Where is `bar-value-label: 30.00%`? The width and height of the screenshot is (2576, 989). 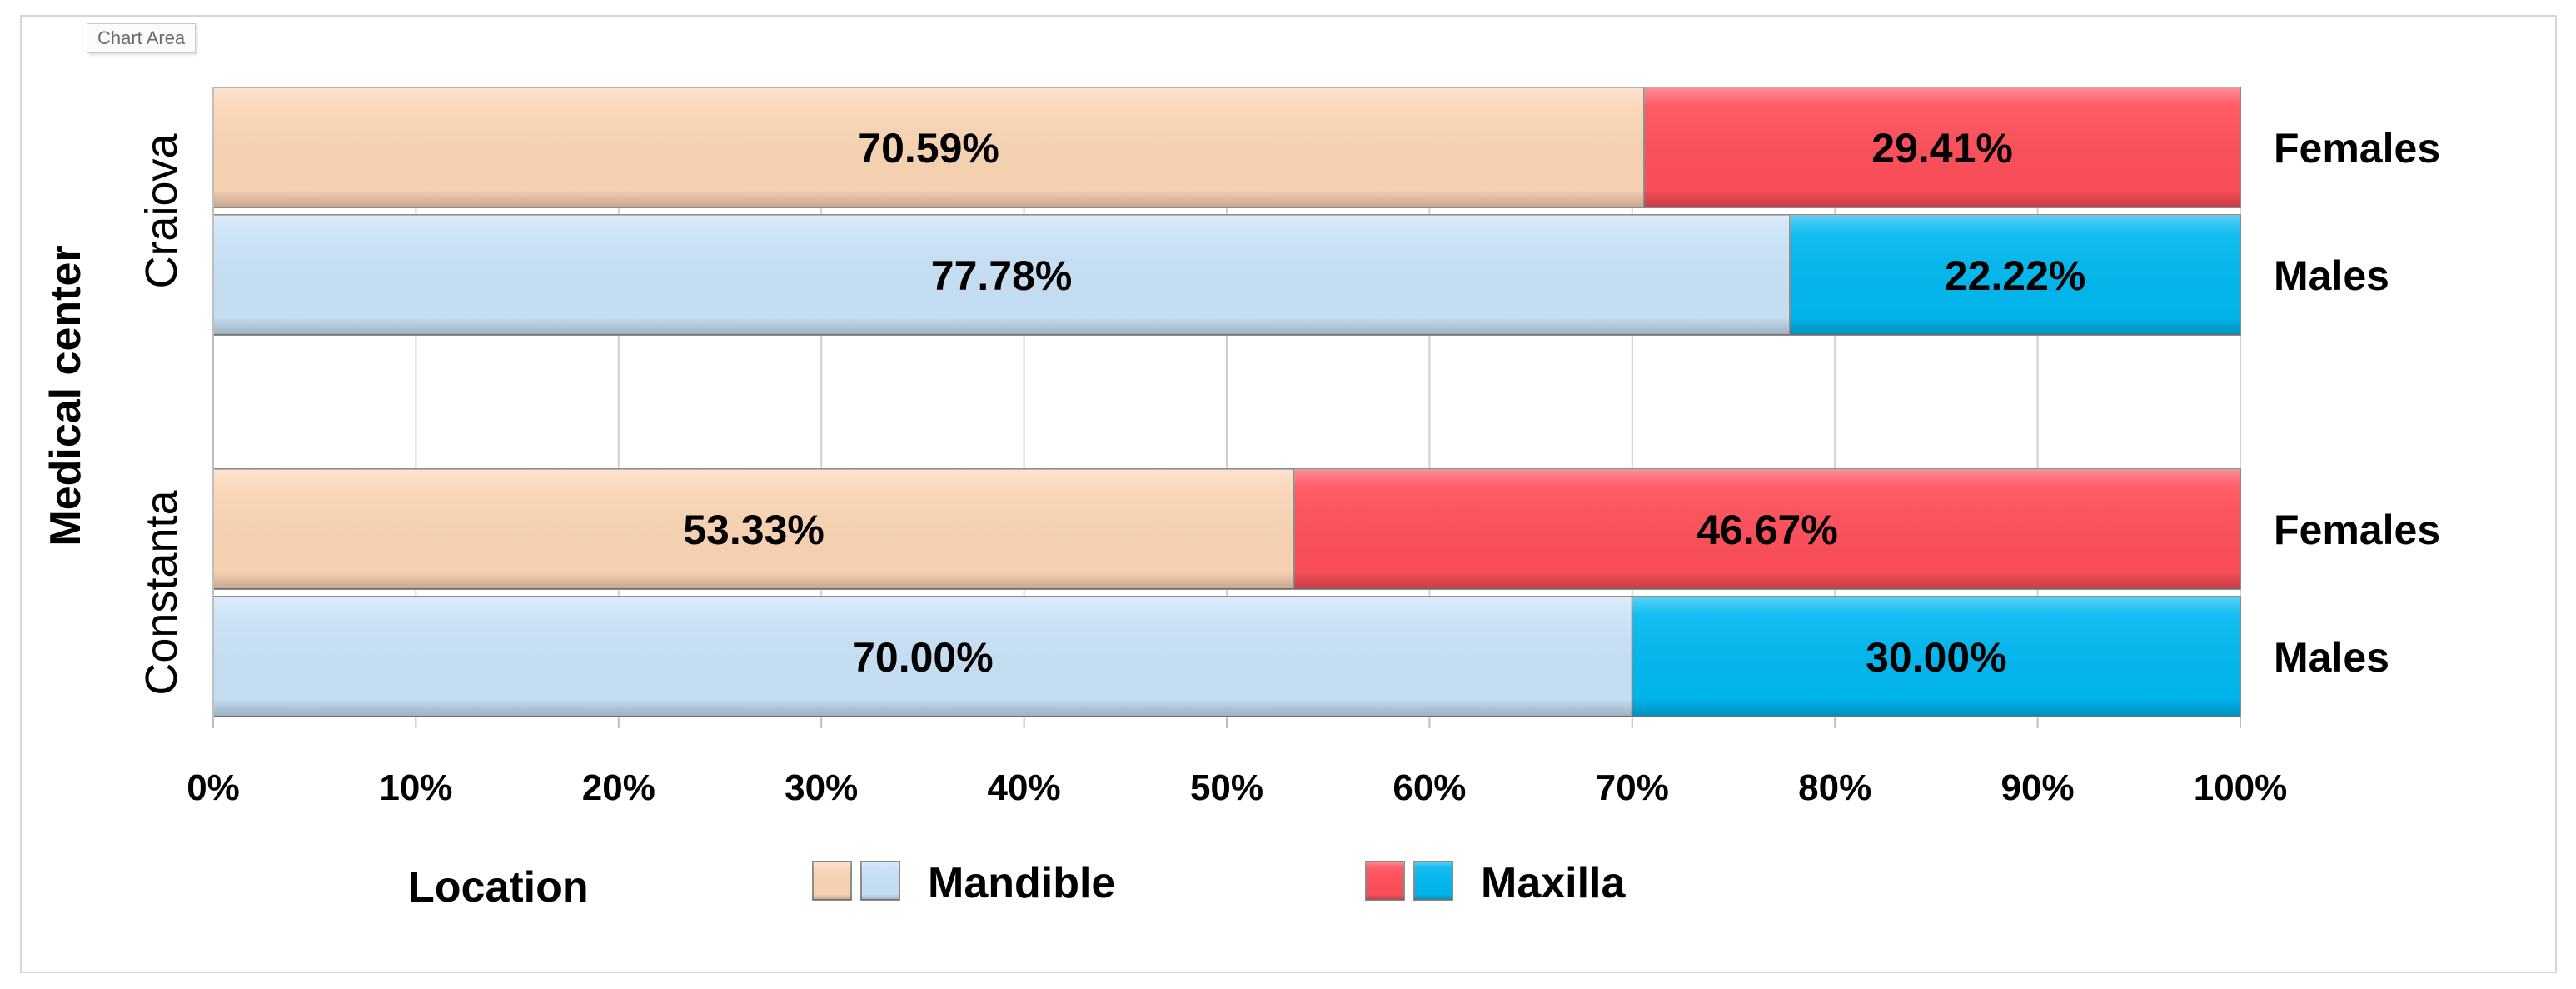
bar-value-label: 30.00% is located at coordinates (1936, 657).